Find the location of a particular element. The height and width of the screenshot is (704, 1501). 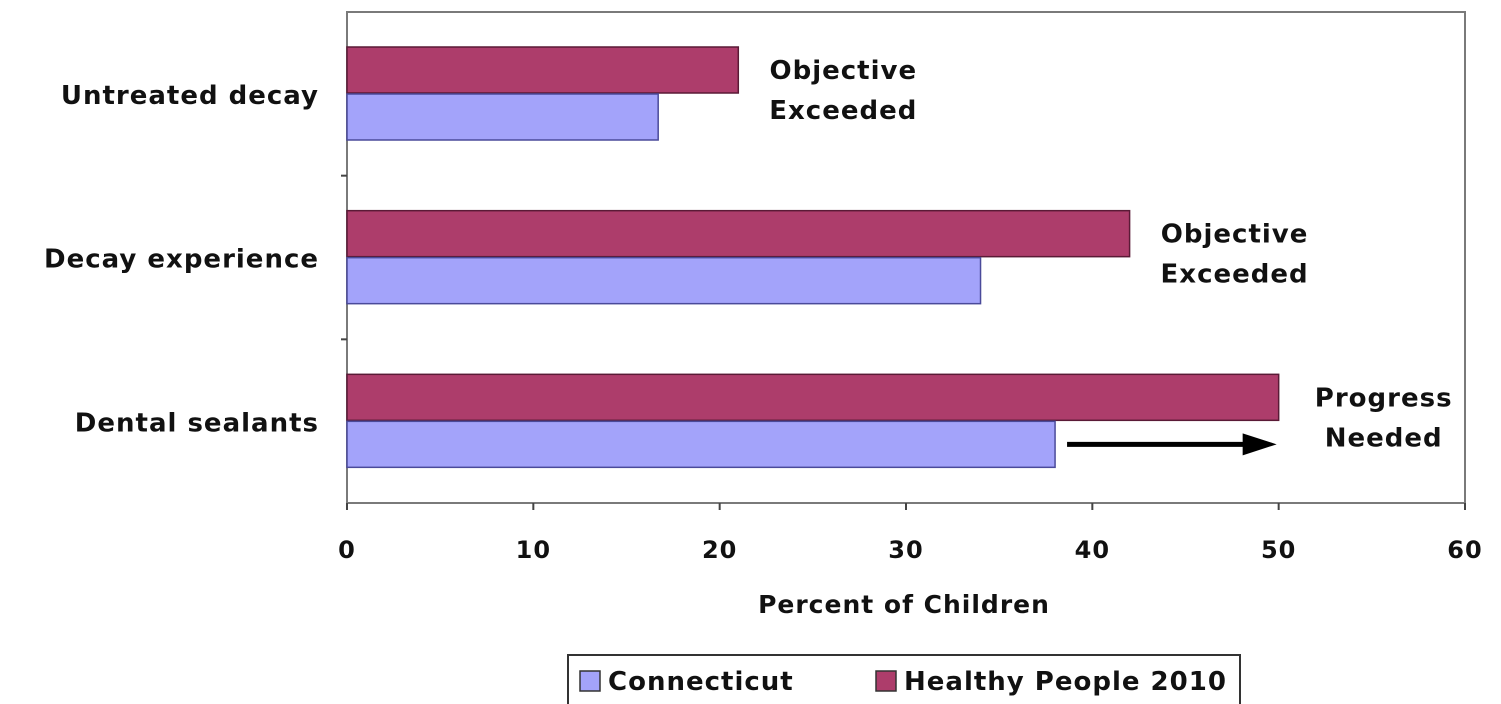

category-label: Decay experience is located at coordinates (181, 260).